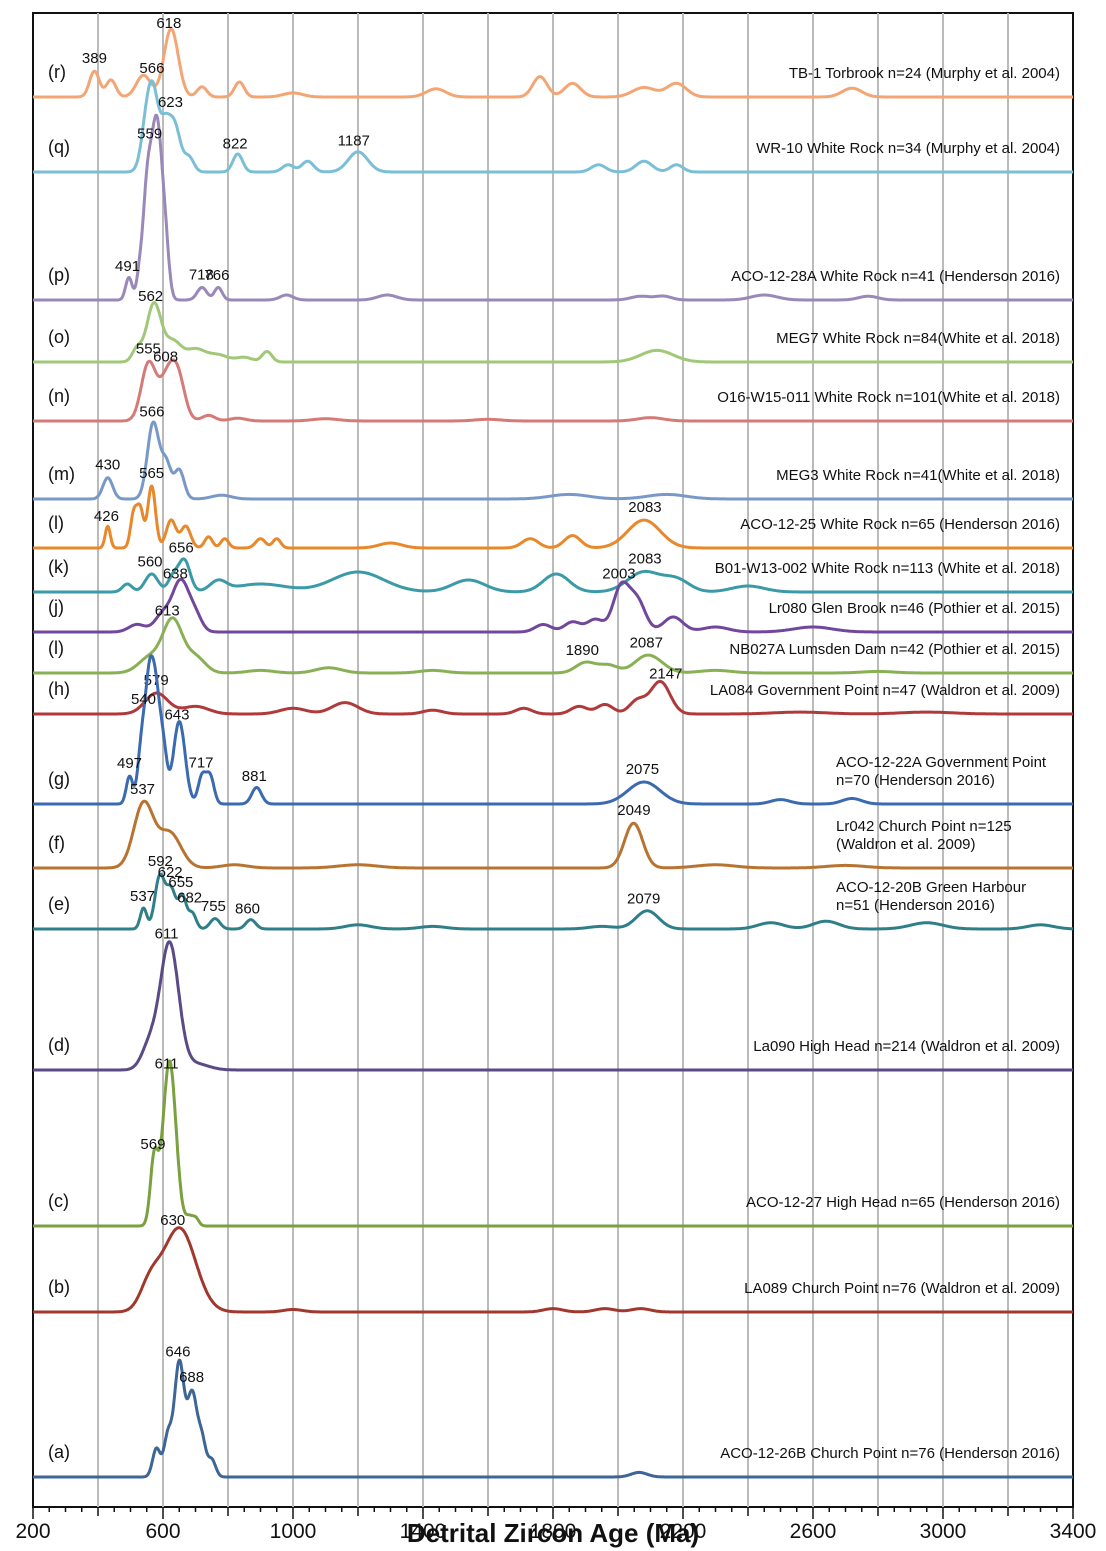 Image resolution: width=1106 pixels, height=1551 pixels. What do you see at coordinates (165, 356) in the screenshot?
I see `peak-label-4-1: 608` at bounding box center [165, 356].